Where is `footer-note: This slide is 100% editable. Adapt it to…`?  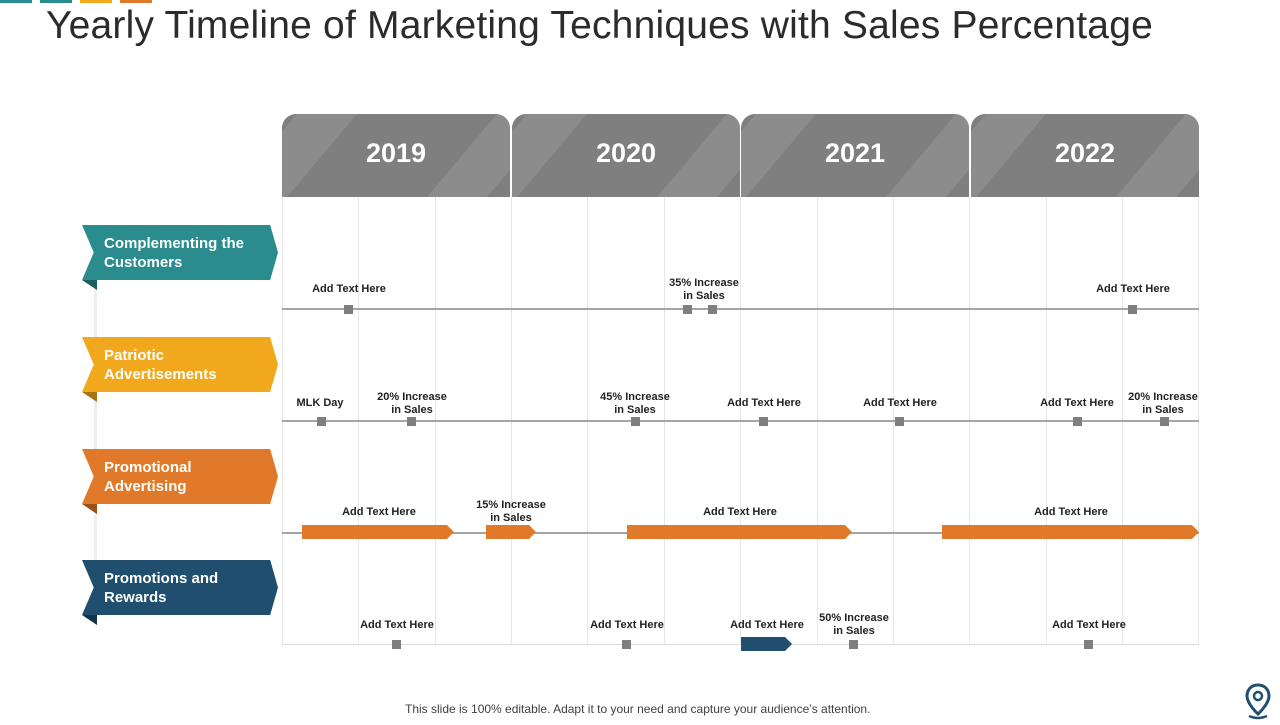
footer-note: This slide is 100% editable. Adapt it to… is located at coordinates (638, 709).